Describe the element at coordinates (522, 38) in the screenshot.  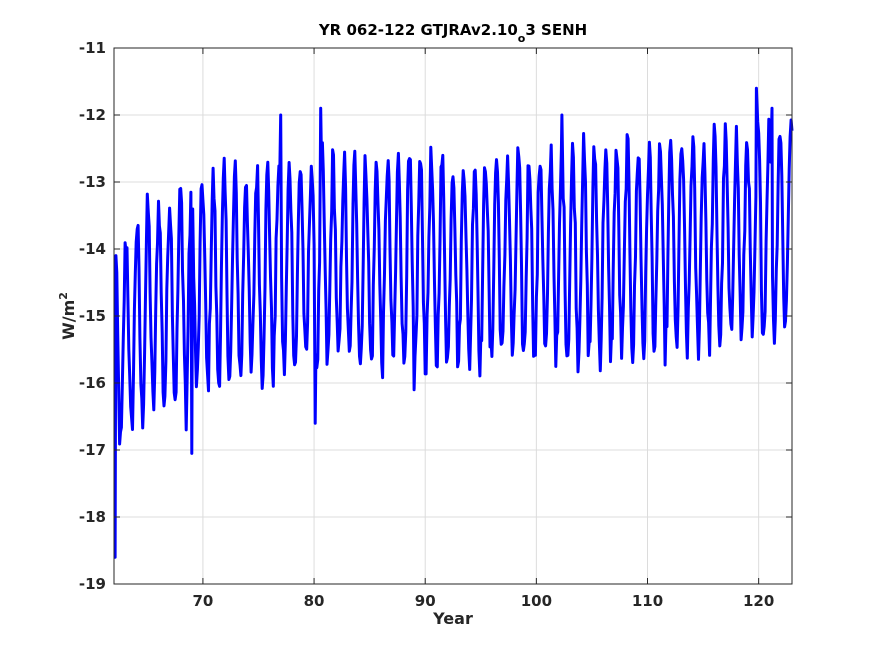
I see `chart-title-subscript: o` at that location.